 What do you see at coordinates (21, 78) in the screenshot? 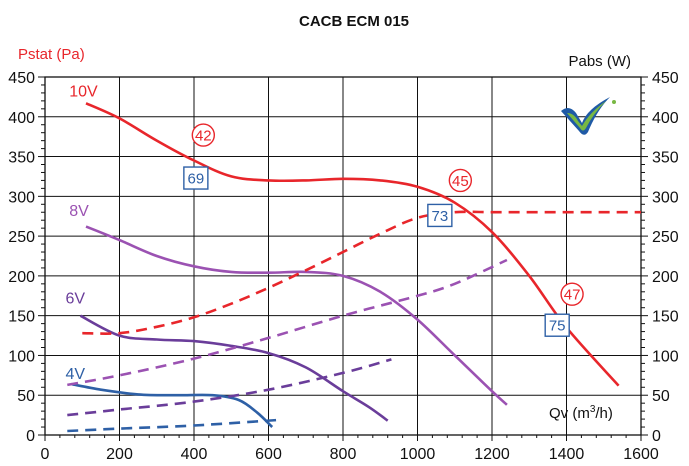
I see `y-tick-label-left: 450` at bounding box center [21, 78].